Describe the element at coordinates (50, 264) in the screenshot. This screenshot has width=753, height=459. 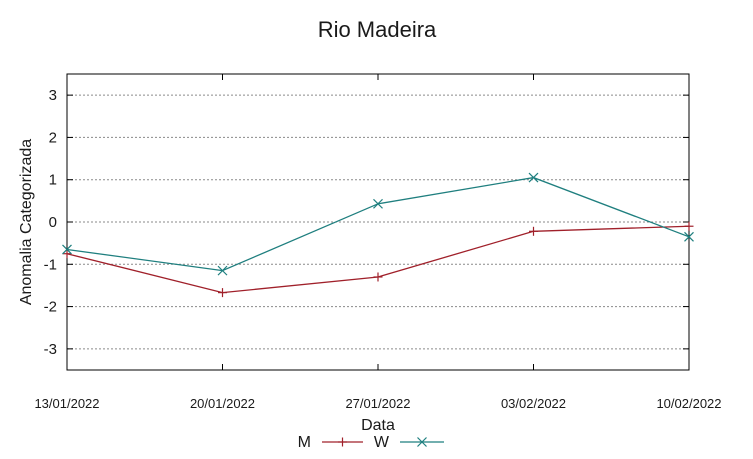
I see `y-tick-label: -1` at that location.